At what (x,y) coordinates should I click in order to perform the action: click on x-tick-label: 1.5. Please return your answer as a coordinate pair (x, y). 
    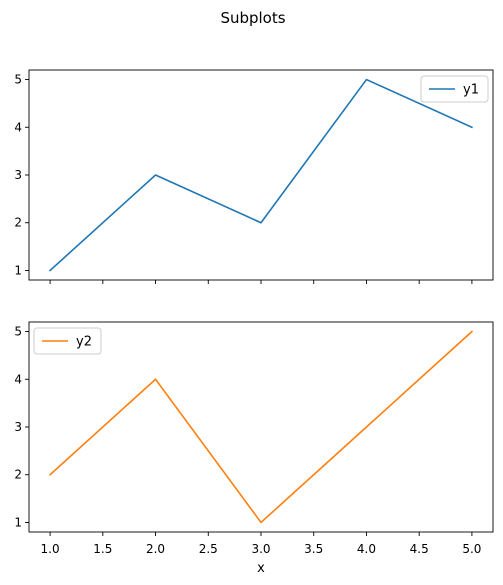
    Looking at the image, I should click on (102, 549).